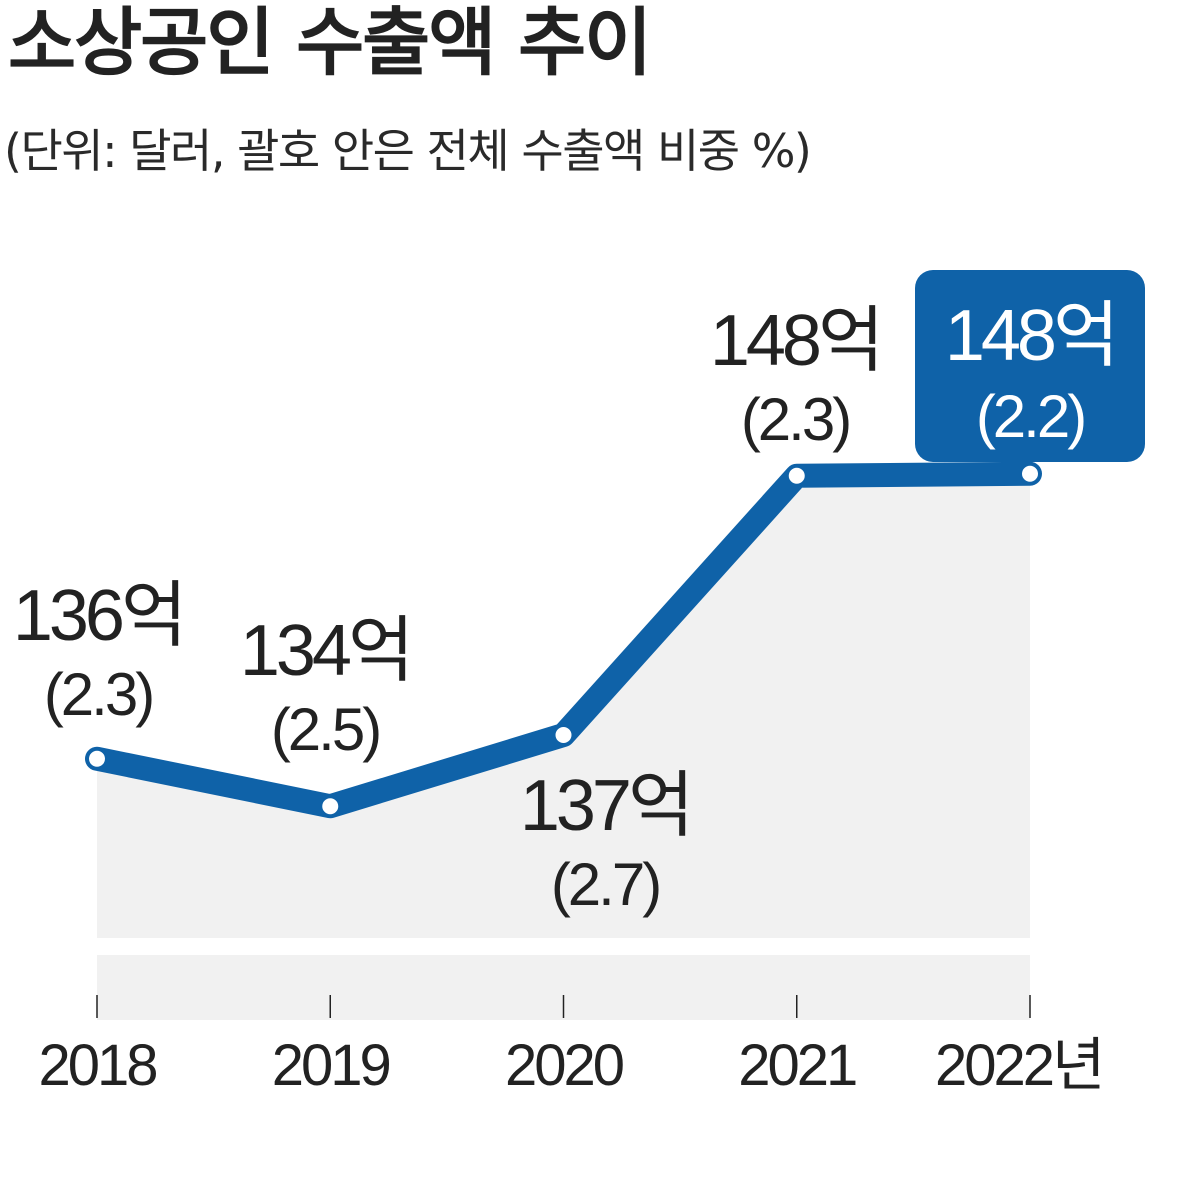  I want to click on x-tick-label: 2018, so click(97, 1065).